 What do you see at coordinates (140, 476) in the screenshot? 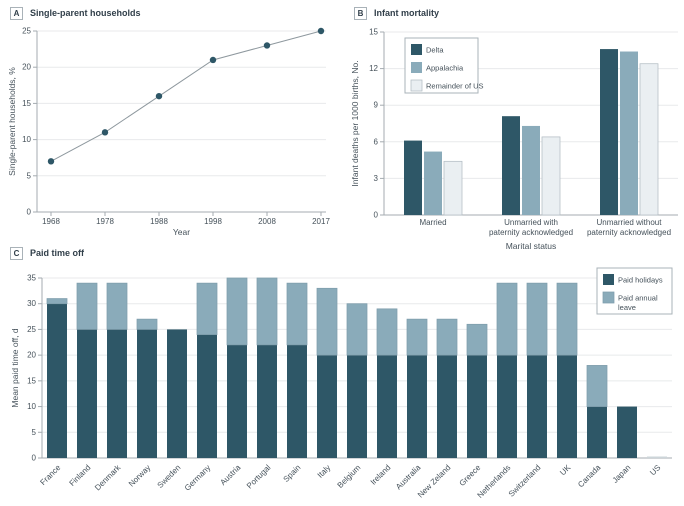
I see `x-category-label: Norway` at bounding box center [140, 476].